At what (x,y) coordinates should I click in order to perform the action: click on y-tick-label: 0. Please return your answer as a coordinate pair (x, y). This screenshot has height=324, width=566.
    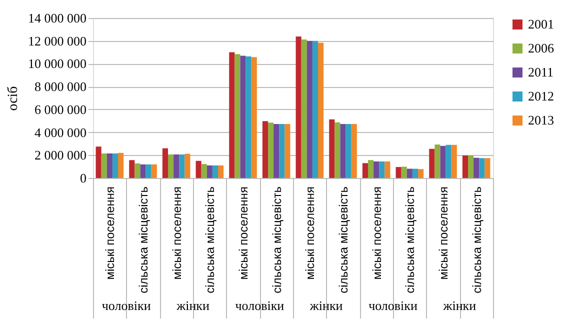
    Looking at the image, I should click on (83, 178).